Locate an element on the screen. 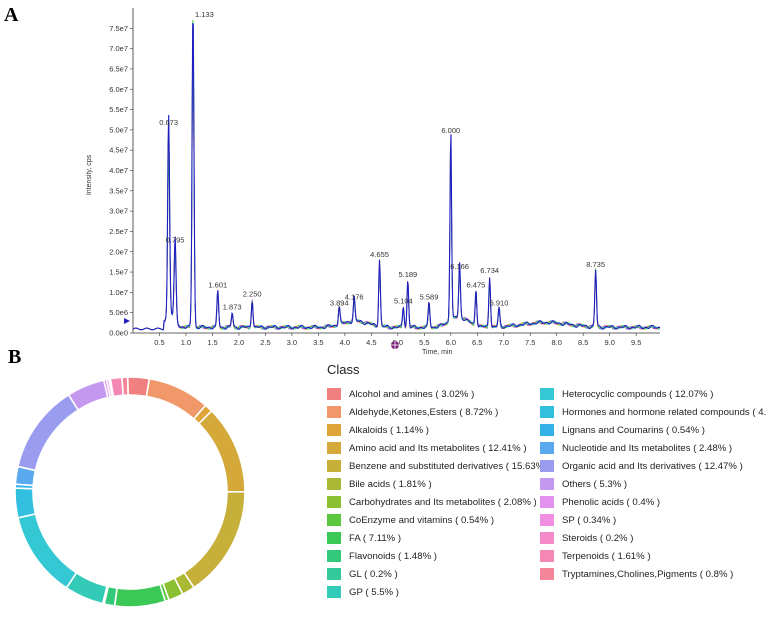 This screenshot has height=629, width=767. x-axis-marker-icon is located at coordinates (395, 345).